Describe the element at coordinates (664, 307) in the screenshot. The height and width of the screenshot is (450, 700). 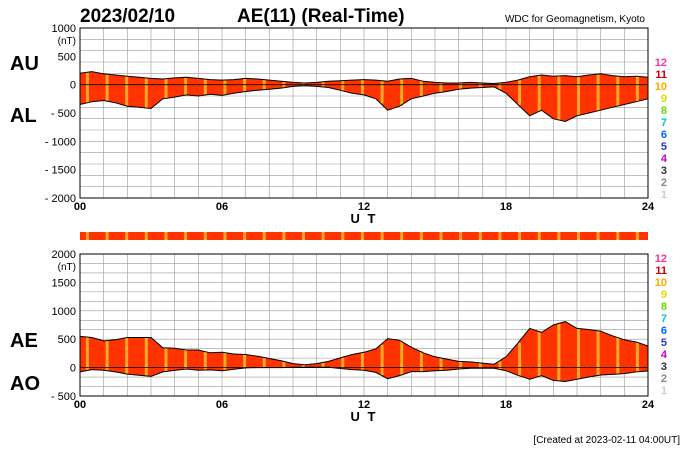
I see `legend-level-8: 8` at that location.